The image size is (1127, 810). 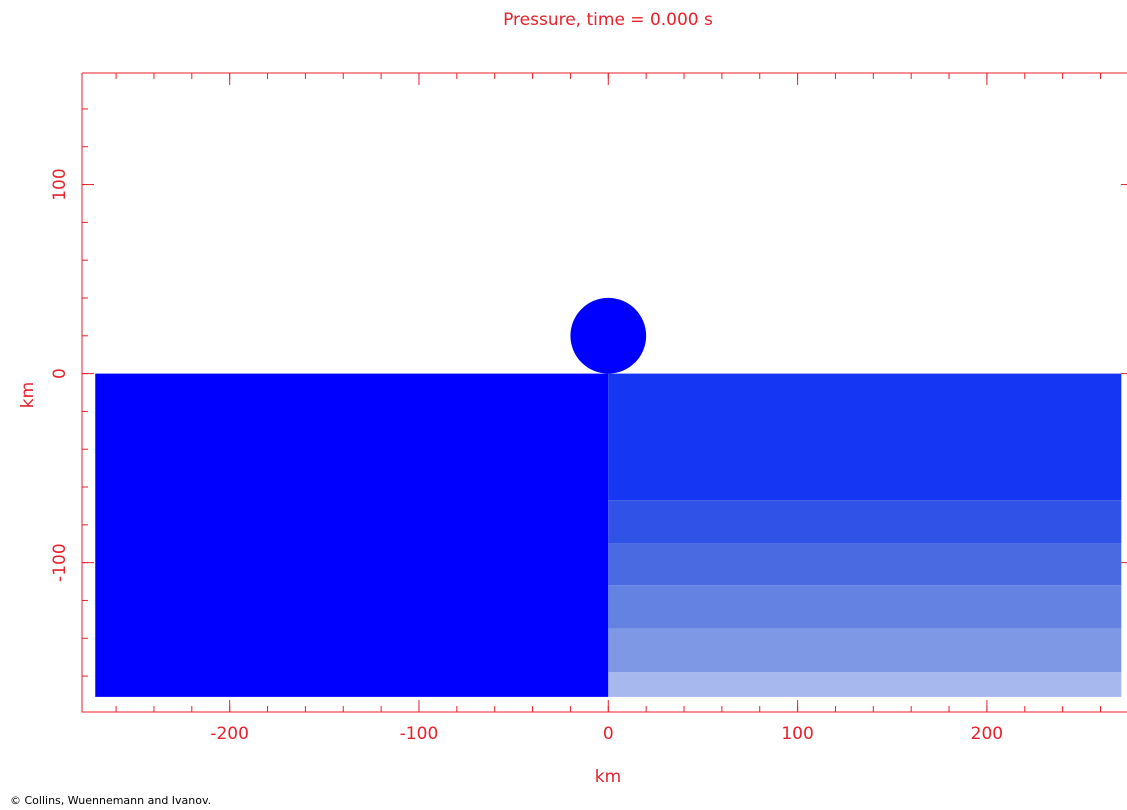 What do you see at coordinates (60, 373) in the screenshot?
I see `y-tick-label: 0` at bounding box center [60, 373].